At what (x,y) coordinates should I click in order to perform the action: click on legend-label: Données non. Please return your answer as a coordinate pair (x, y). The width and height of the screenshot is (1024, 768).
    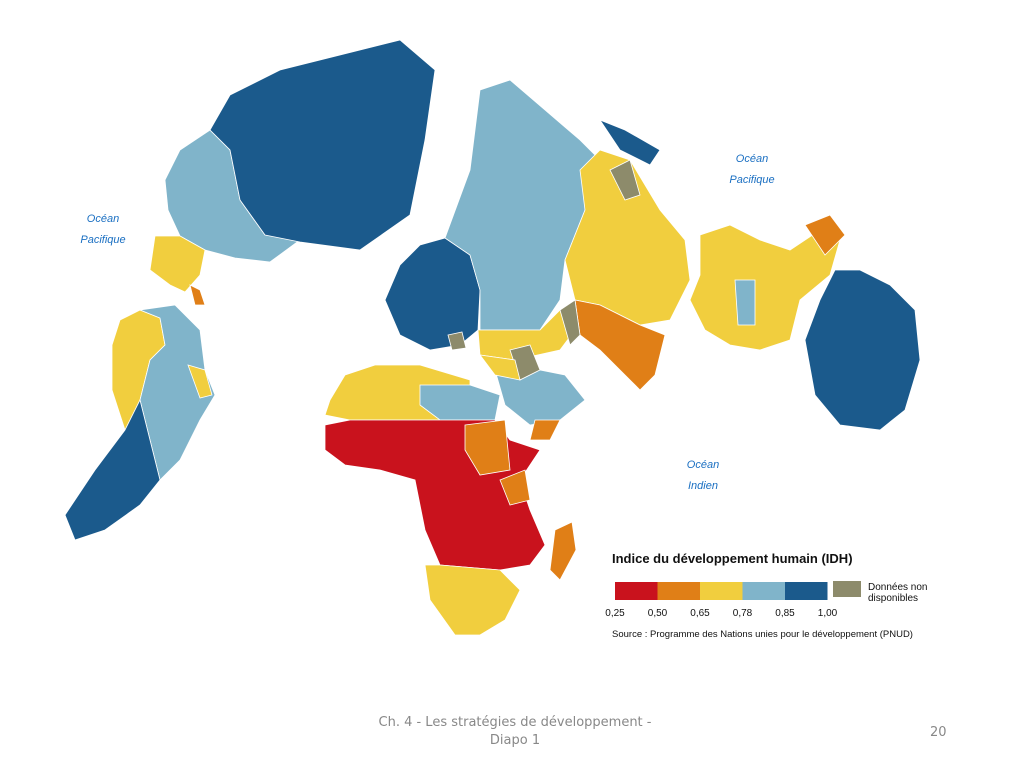
    Looking at the image, I should click on (898, 587).